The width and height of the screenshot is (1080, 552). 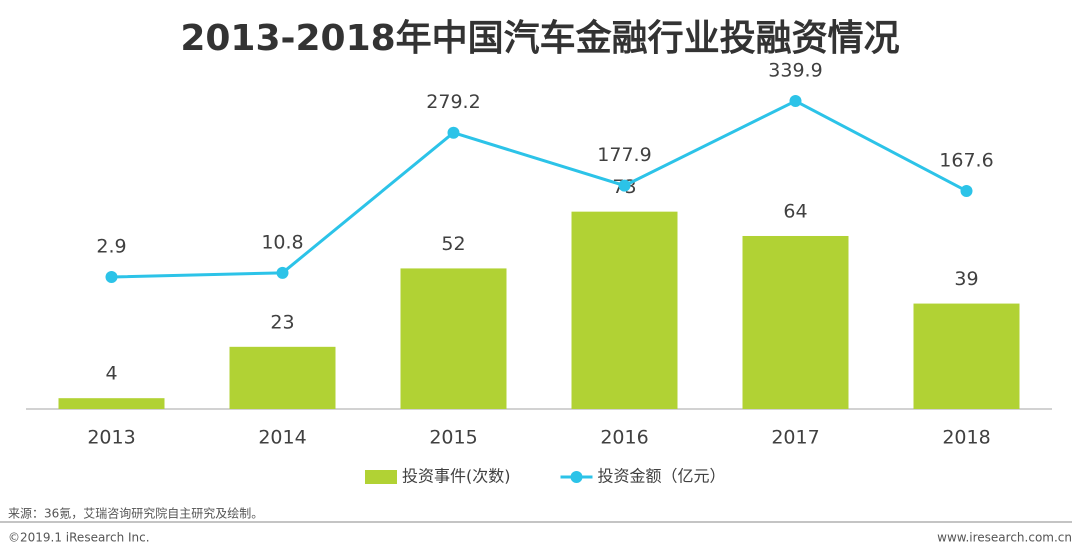 I want to click on bar-value-label: 4, so click(x=111, y=374).